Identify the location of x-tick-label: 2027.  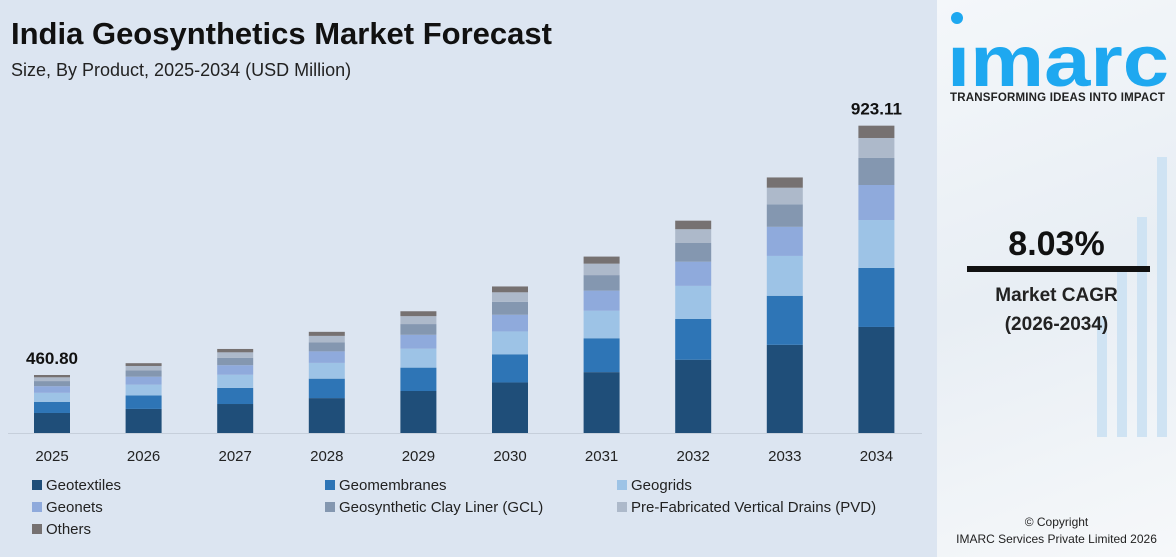
(235, 456).